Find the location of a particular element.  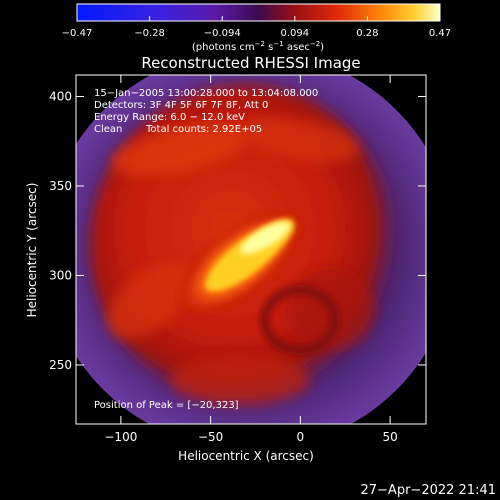

y-tick-label: 300 is located at coordinates (60, 275).